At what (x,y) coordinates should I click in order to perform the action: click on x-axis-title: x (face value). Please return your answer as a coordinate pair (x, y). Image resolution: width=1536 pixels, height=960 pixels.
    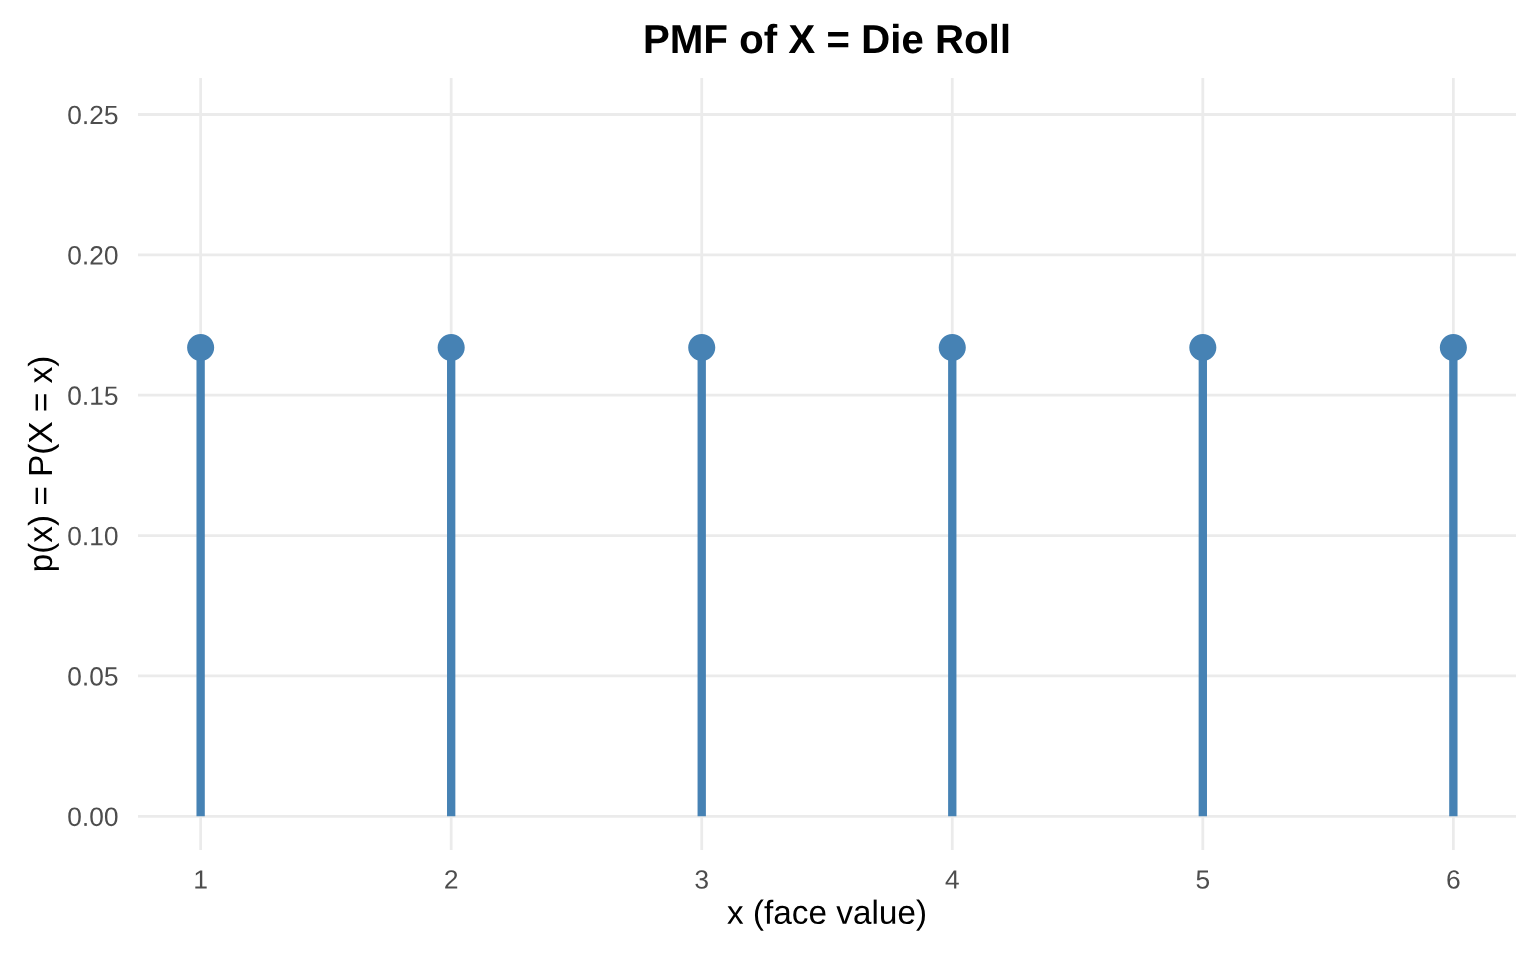
    Looking at the image, I should click on (826, 915).